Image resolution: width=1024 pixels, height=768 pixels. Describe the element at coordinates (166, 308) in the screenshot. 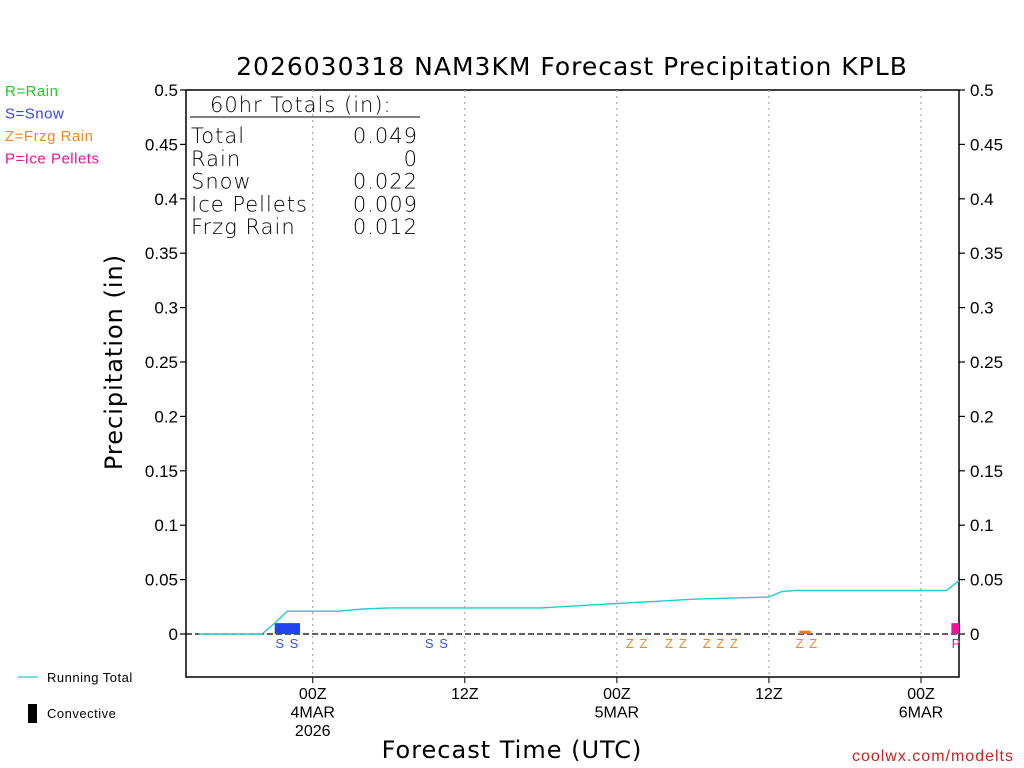

I see `y-tick-label-left-6: 0.3` at that location.